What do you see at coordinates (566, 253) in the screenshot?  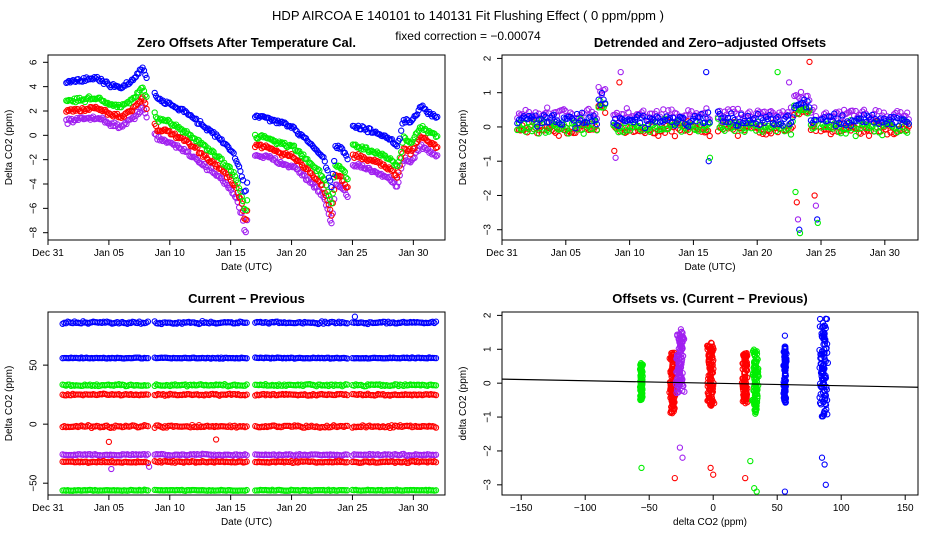 I see `x-tick-label: Jan 05` at bounding box center [566, 253].